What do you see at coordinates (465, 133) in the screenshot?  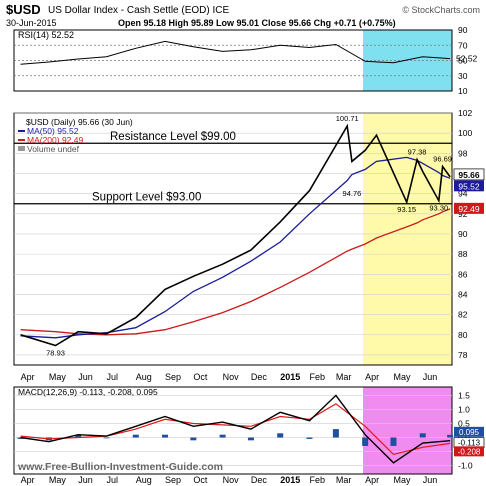 I see `price-tick-label: 100` at bounding box center [465, 133].